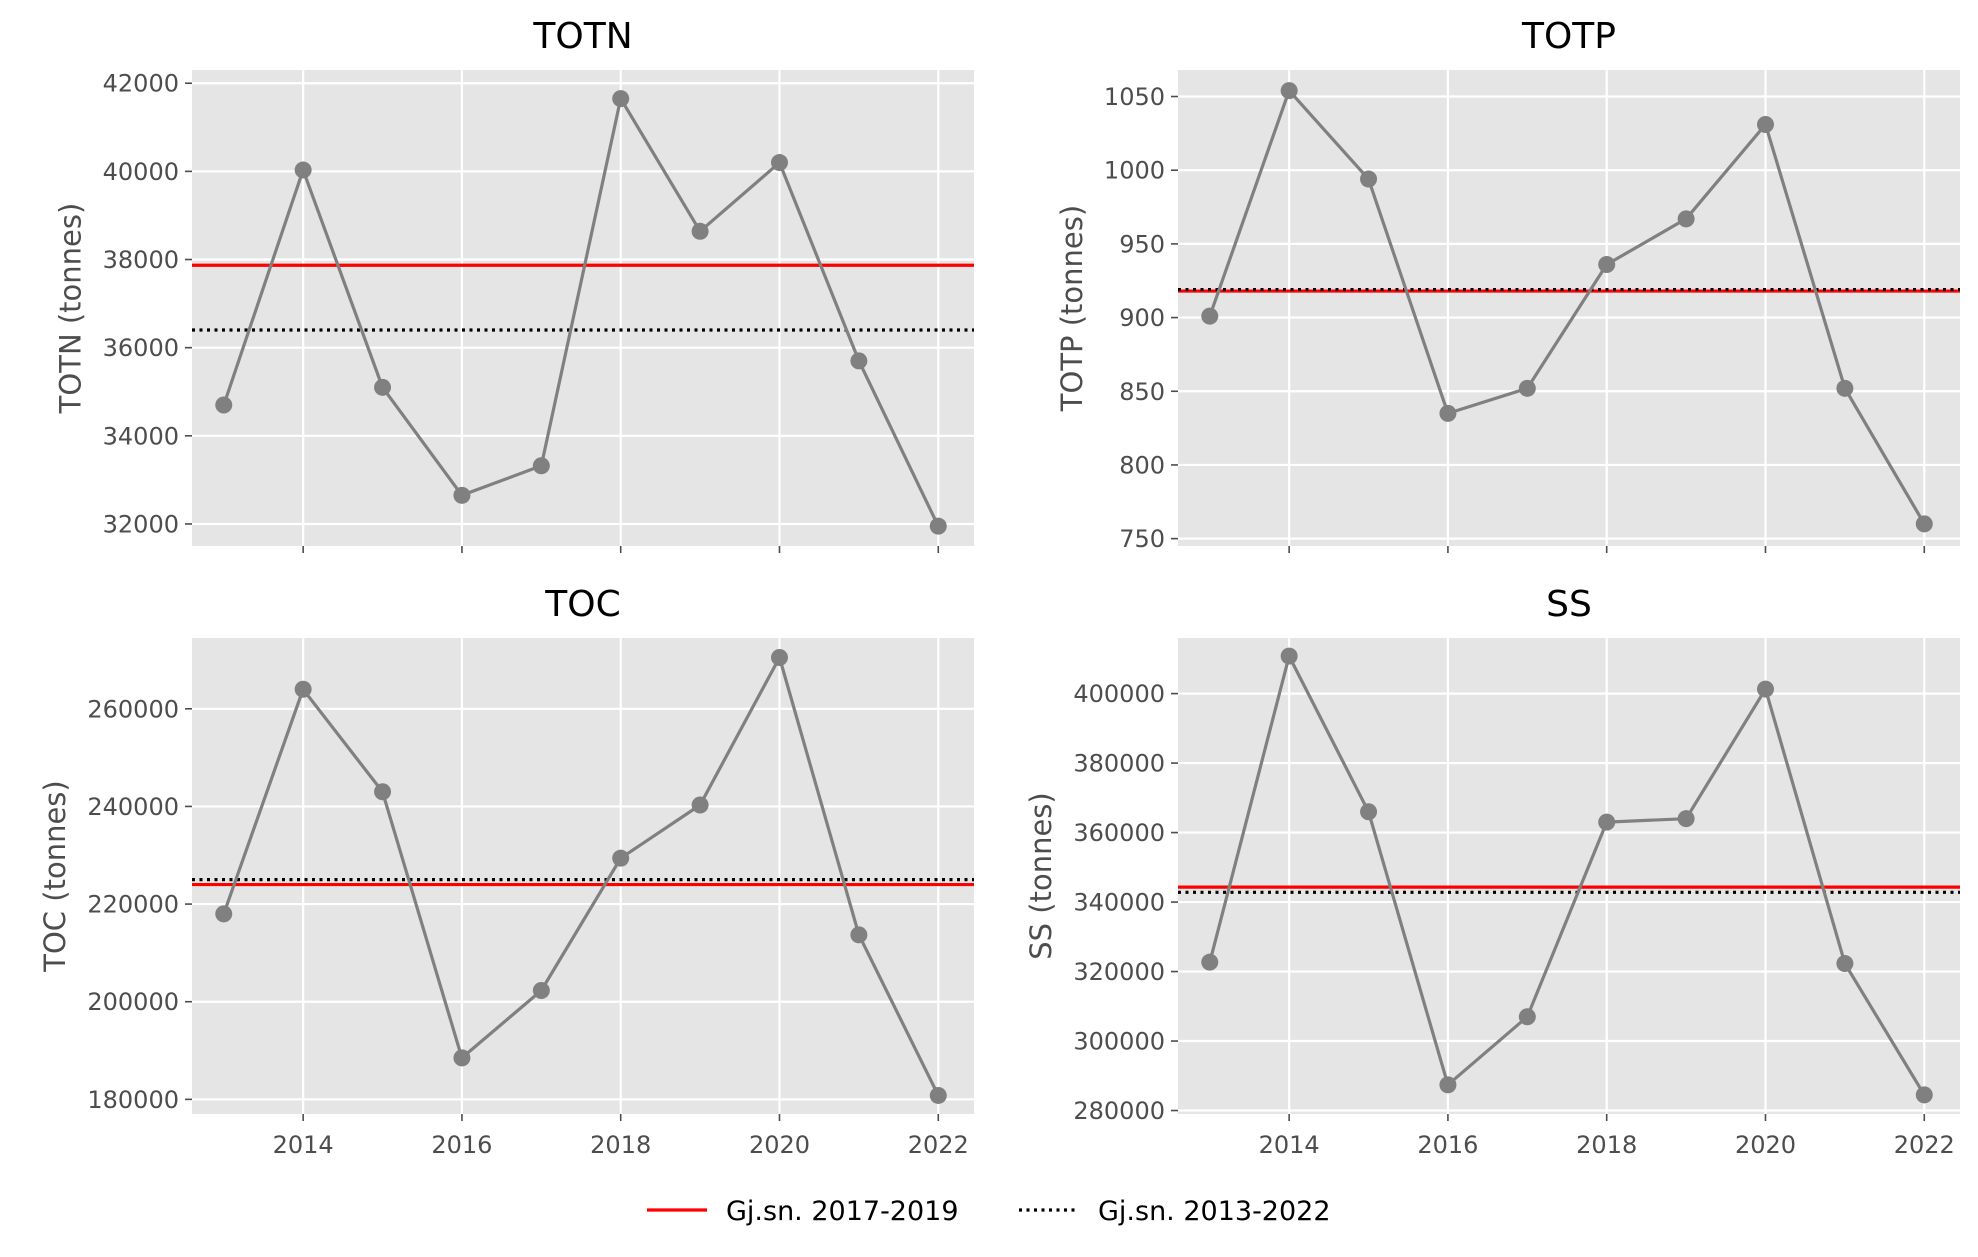  Describe the element at coordinates (71, 309) in the screenshot. I see `y-axis-label-totn: TOTN (tonnes)` at that location.